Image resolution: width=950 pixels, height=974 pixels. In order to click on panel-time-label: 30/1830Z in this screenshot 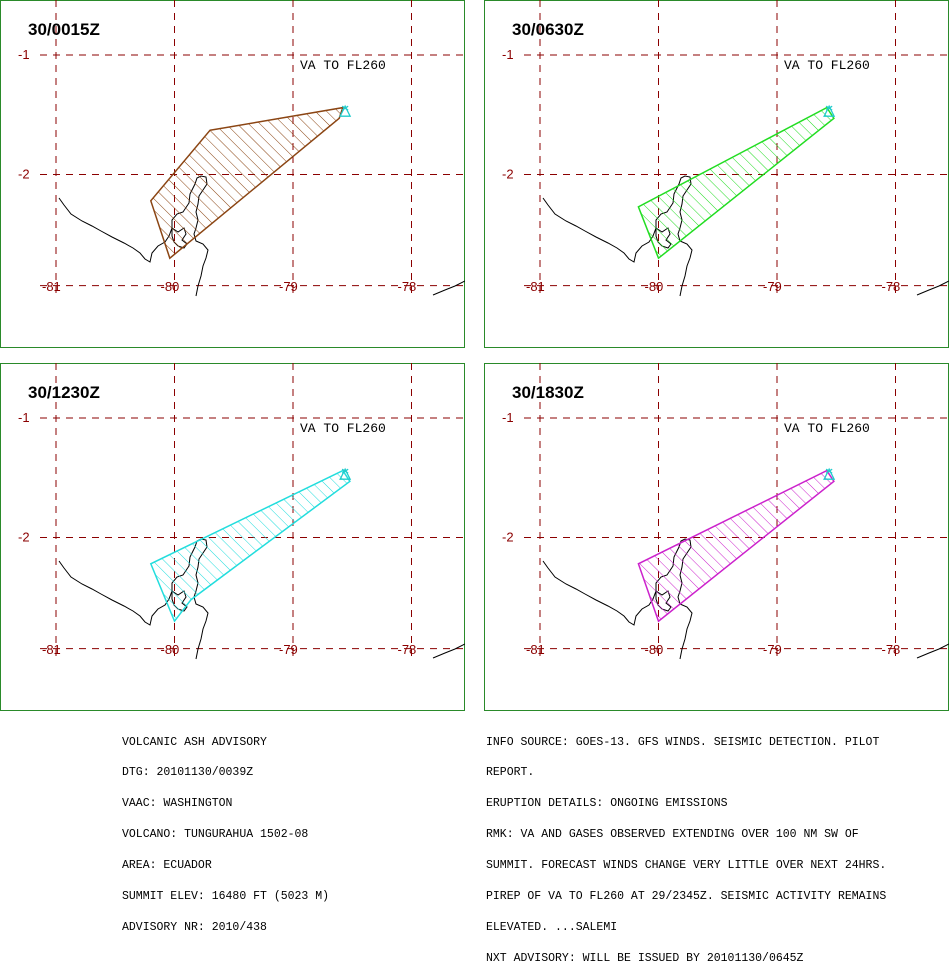, I will do `click(548, 392)`.